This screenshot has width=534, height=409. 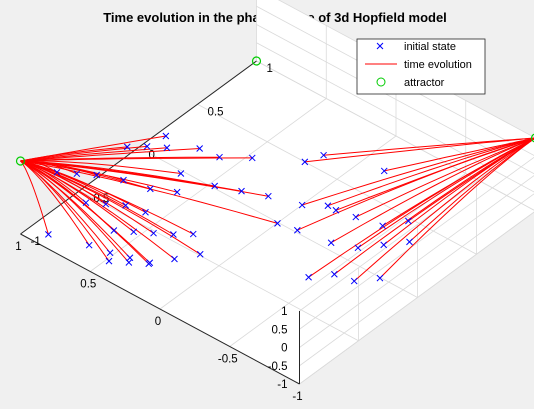 I want to click on x-tick-label: 0, so click(x=158, y=322).